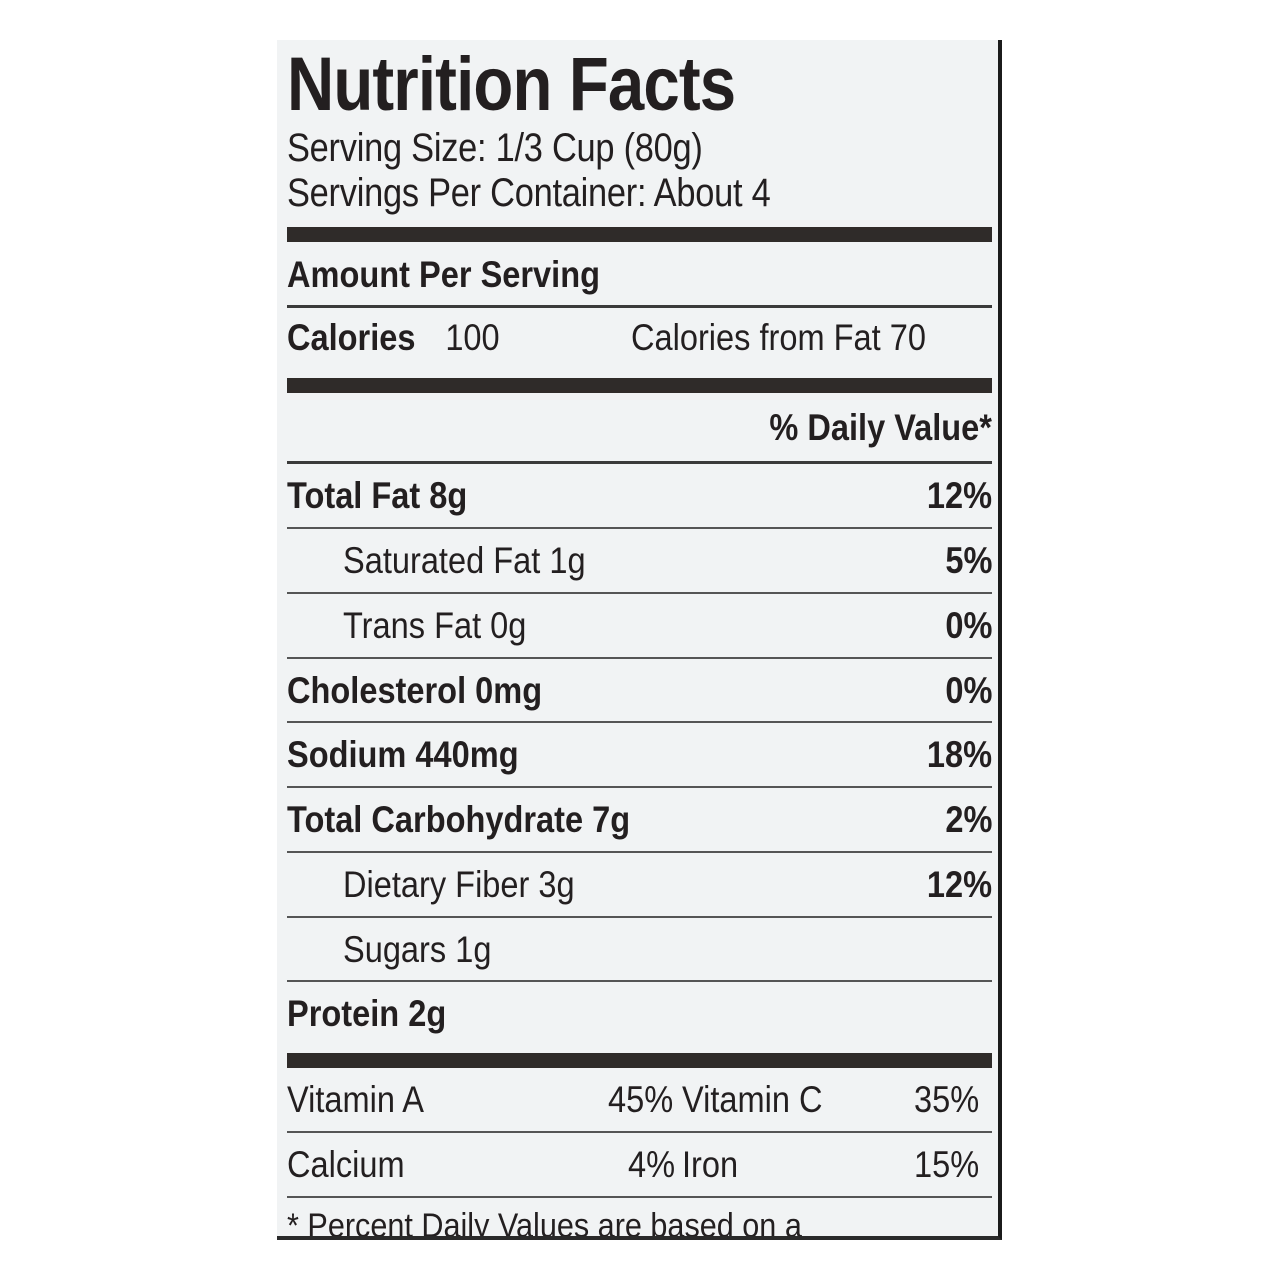  I want to click on calories-left-group: Calories 100, so click(398, 338).